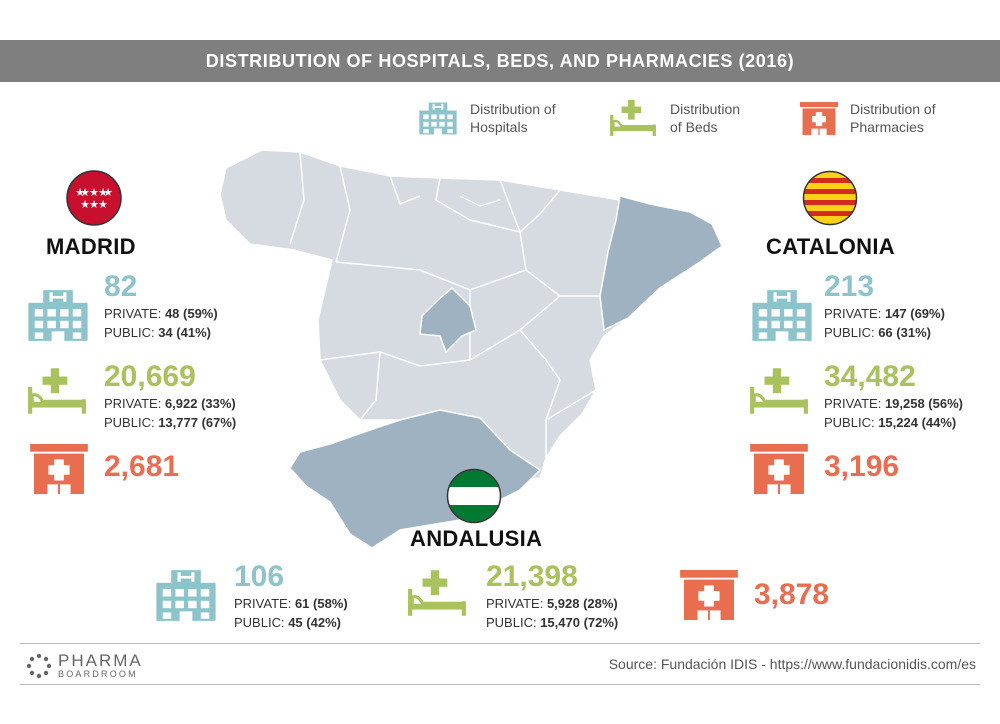  Describe the element at coordinates (633, 118) in the screenshot. I see `bed-icon` at that location.